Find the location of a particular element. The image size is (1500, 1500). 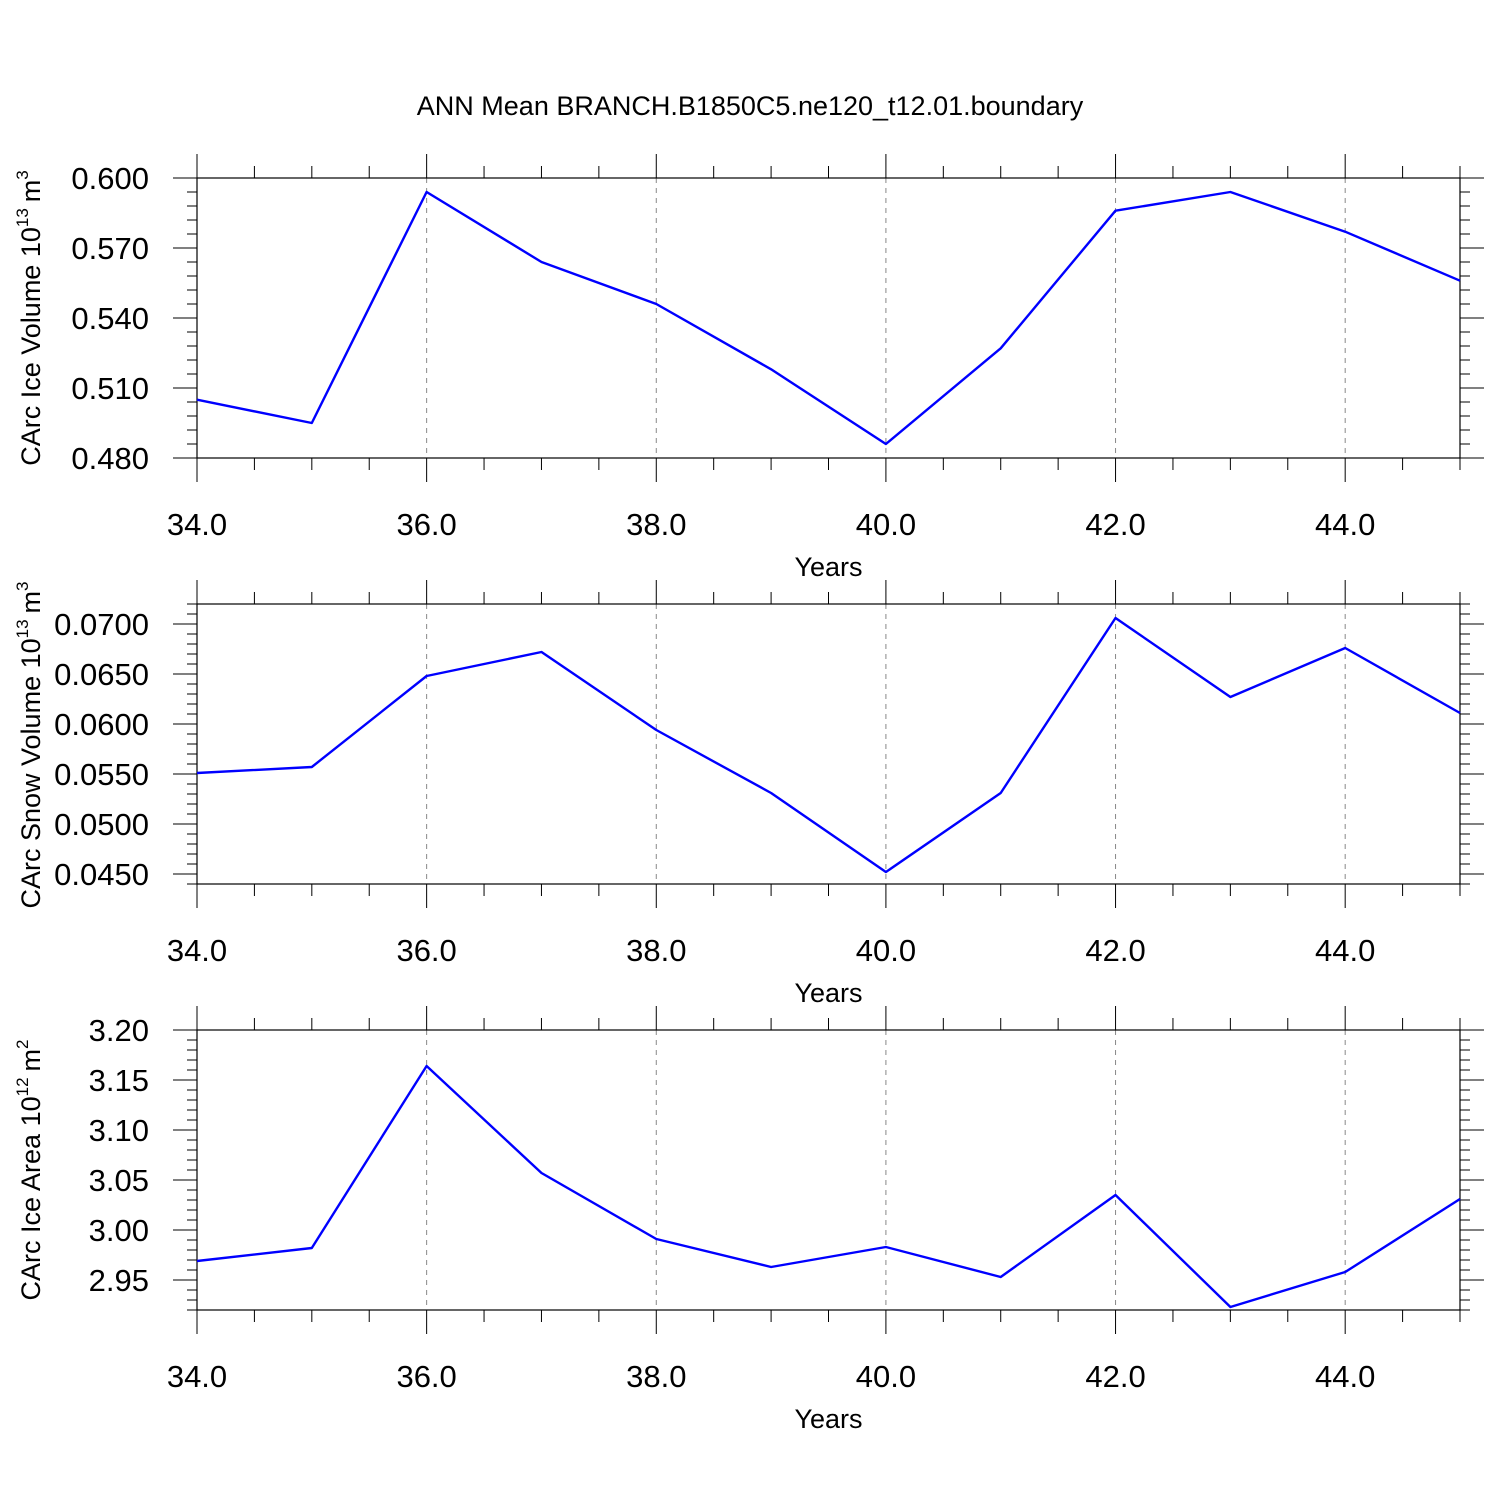

y-tick-label-ice-area-3: 3.10 is located at coordinates (119, 1130).